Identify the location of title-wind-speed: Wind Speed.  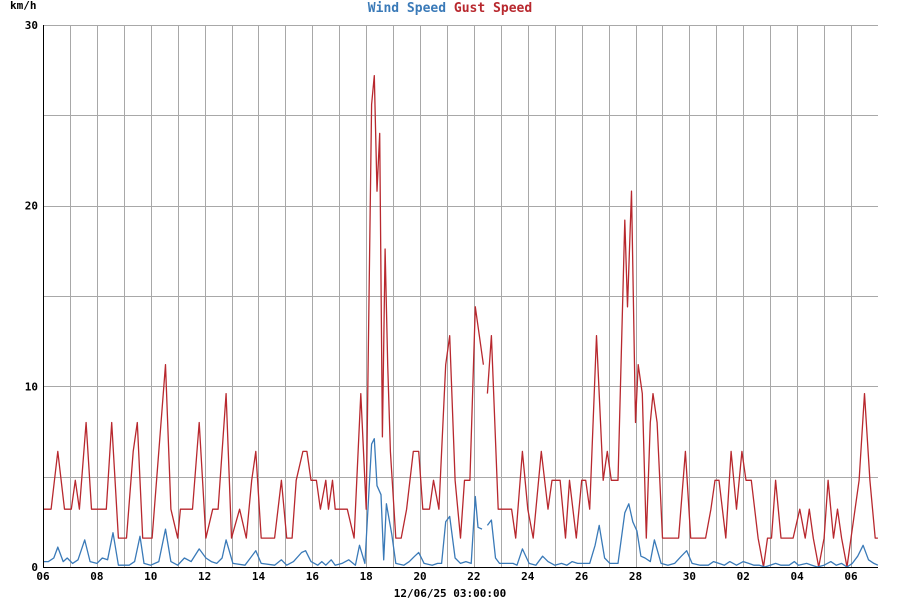
(407, 8).